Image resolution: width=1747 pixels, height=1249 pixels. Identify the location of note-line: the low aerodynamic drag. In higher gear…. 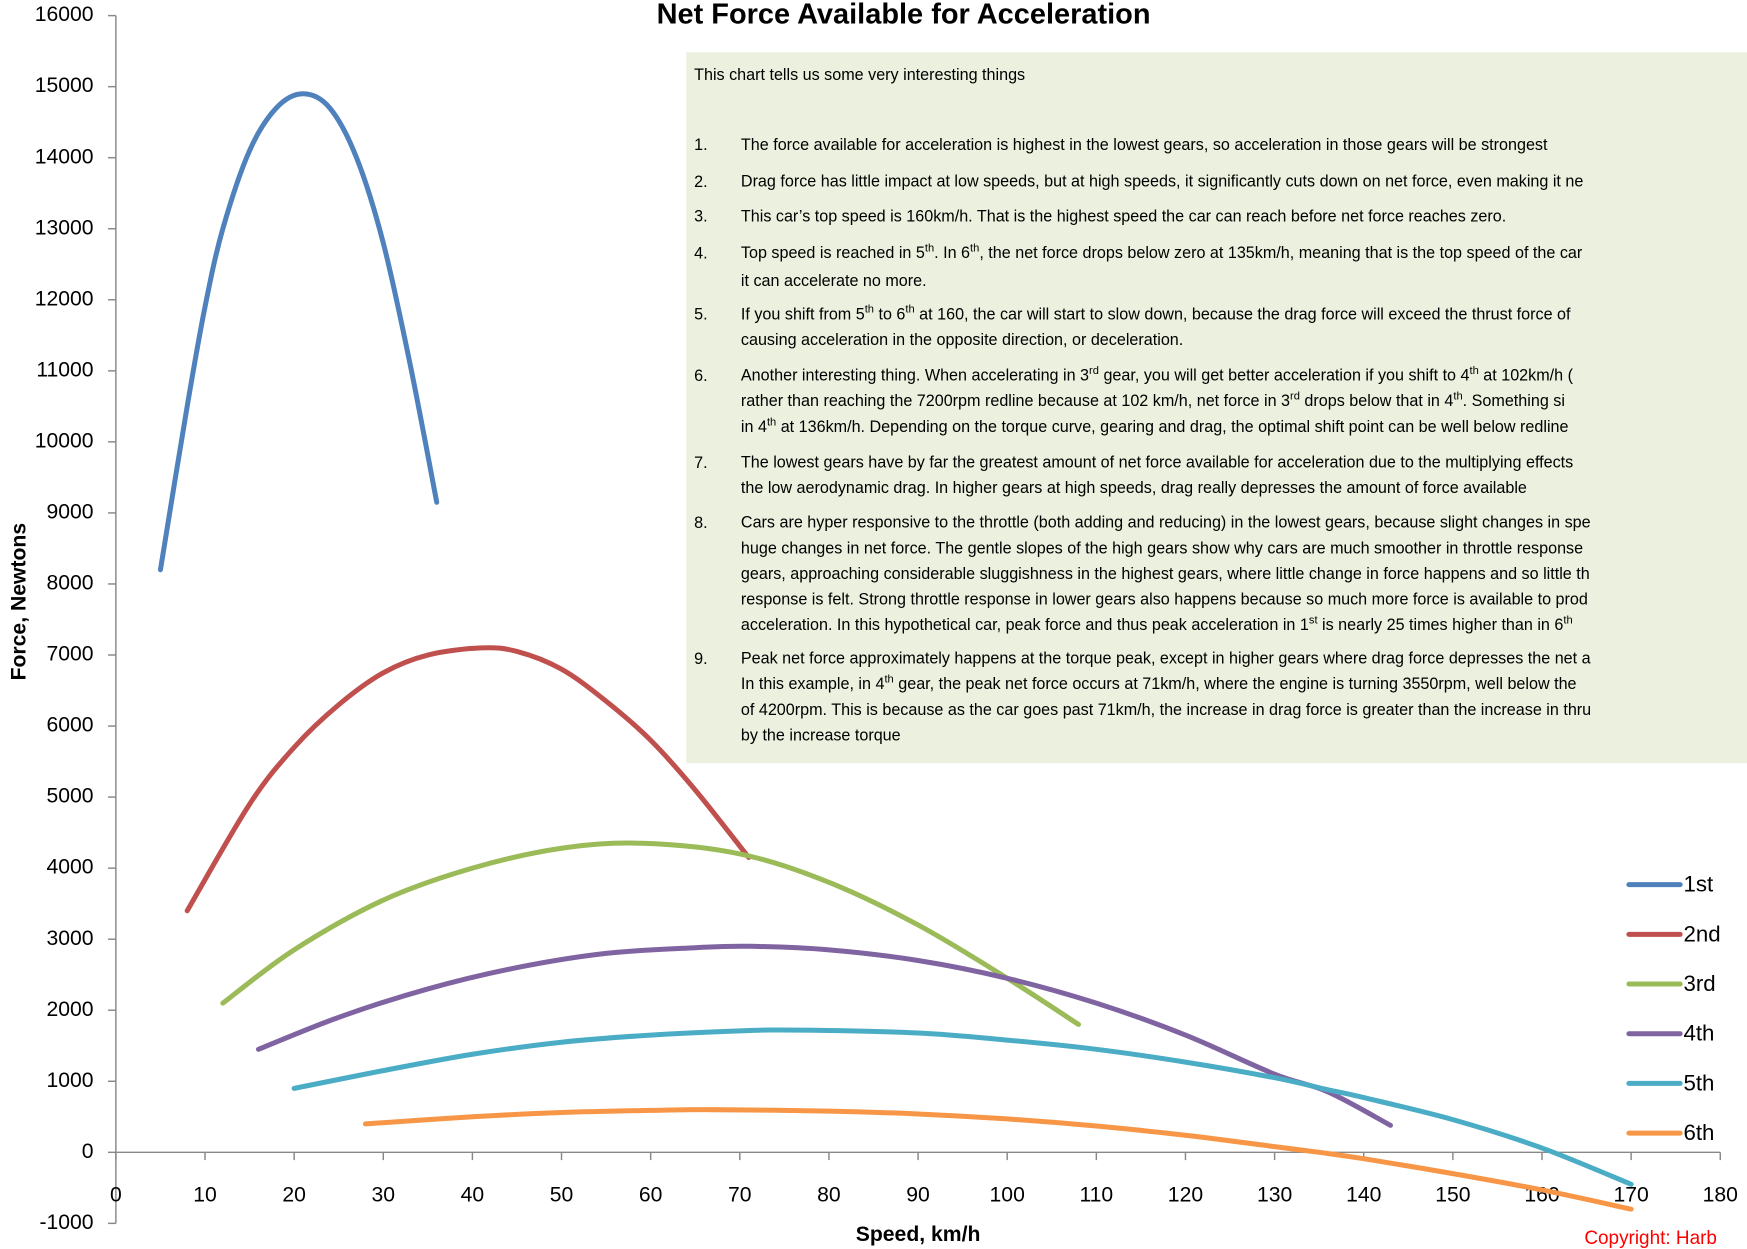
(1134, 488).